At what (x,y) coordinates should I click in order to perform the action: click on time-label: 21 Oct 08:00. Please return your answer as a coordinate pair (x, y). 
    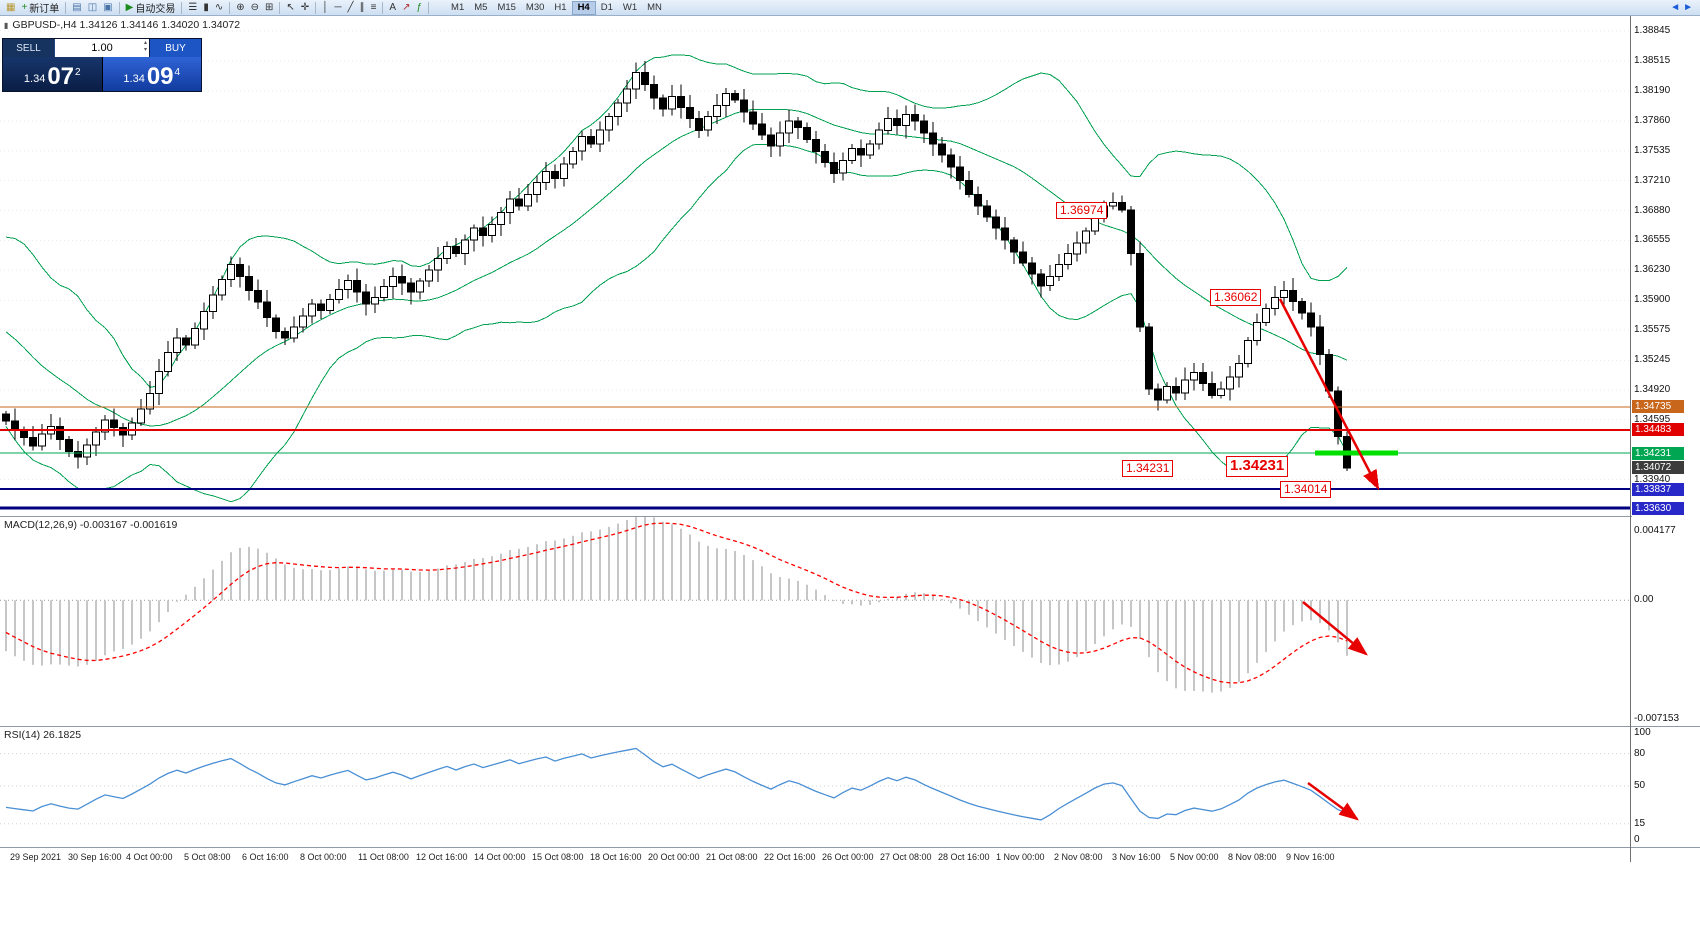
    Looking at the image, I should click on (732, 857).